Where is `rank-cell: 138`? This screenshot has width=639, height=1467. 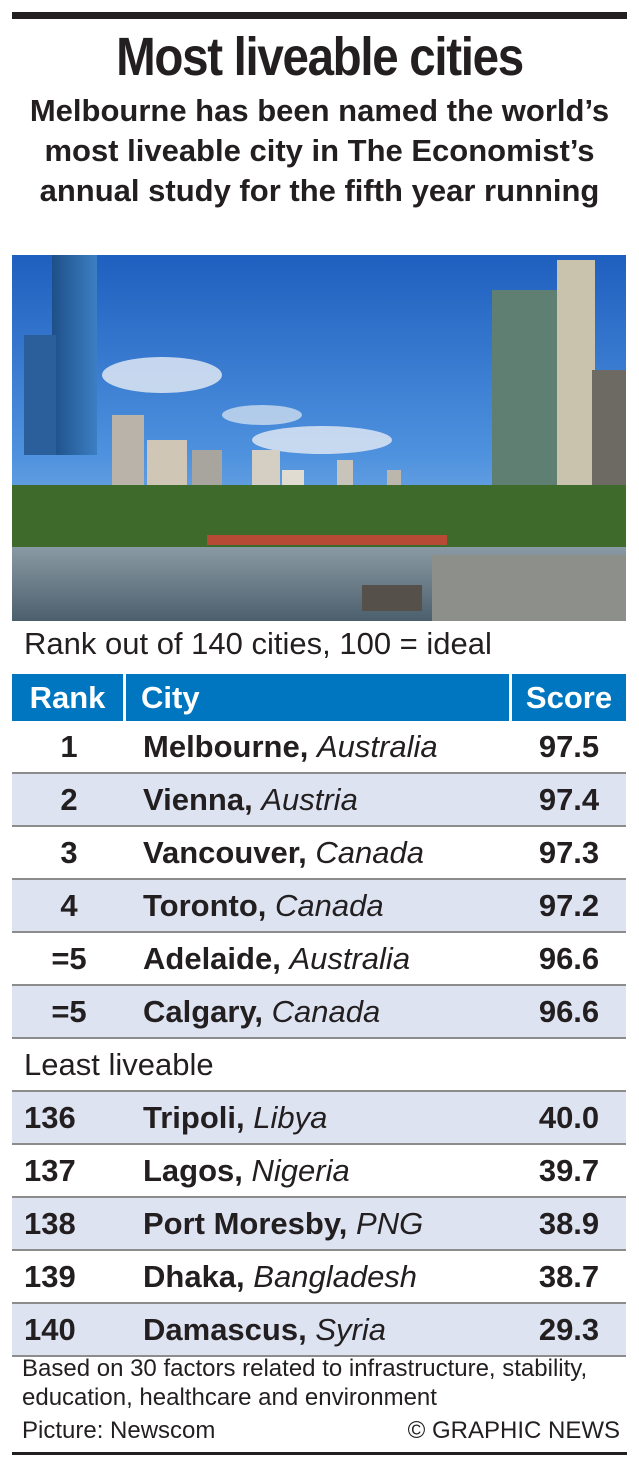 rank-cell: 138 is located at coordinates (50, 1223).